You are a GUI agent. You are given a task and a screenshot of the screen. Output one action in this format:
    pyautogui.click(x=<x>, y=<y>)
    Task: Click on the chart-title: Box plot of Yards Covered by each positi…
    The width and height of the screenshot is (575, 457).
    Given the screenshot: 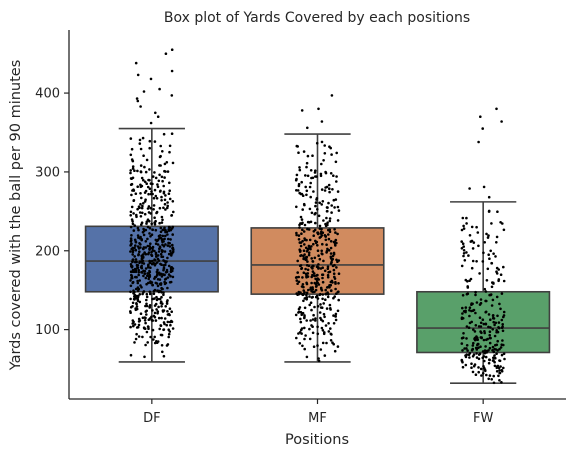 What is the action you would take?
    pyautogui.click(x=317, y=18)
    